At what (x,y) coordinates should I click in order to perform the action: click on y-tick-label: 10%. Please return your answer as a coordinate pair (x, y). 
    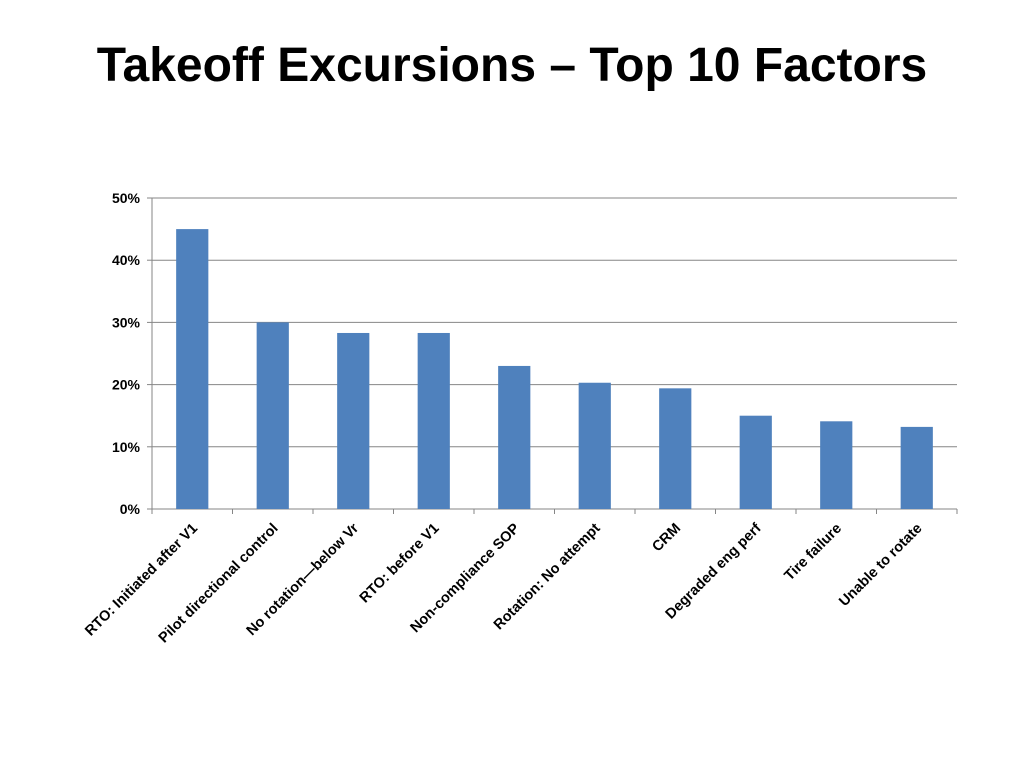
    Looking at the image, I should click on (126, 447).